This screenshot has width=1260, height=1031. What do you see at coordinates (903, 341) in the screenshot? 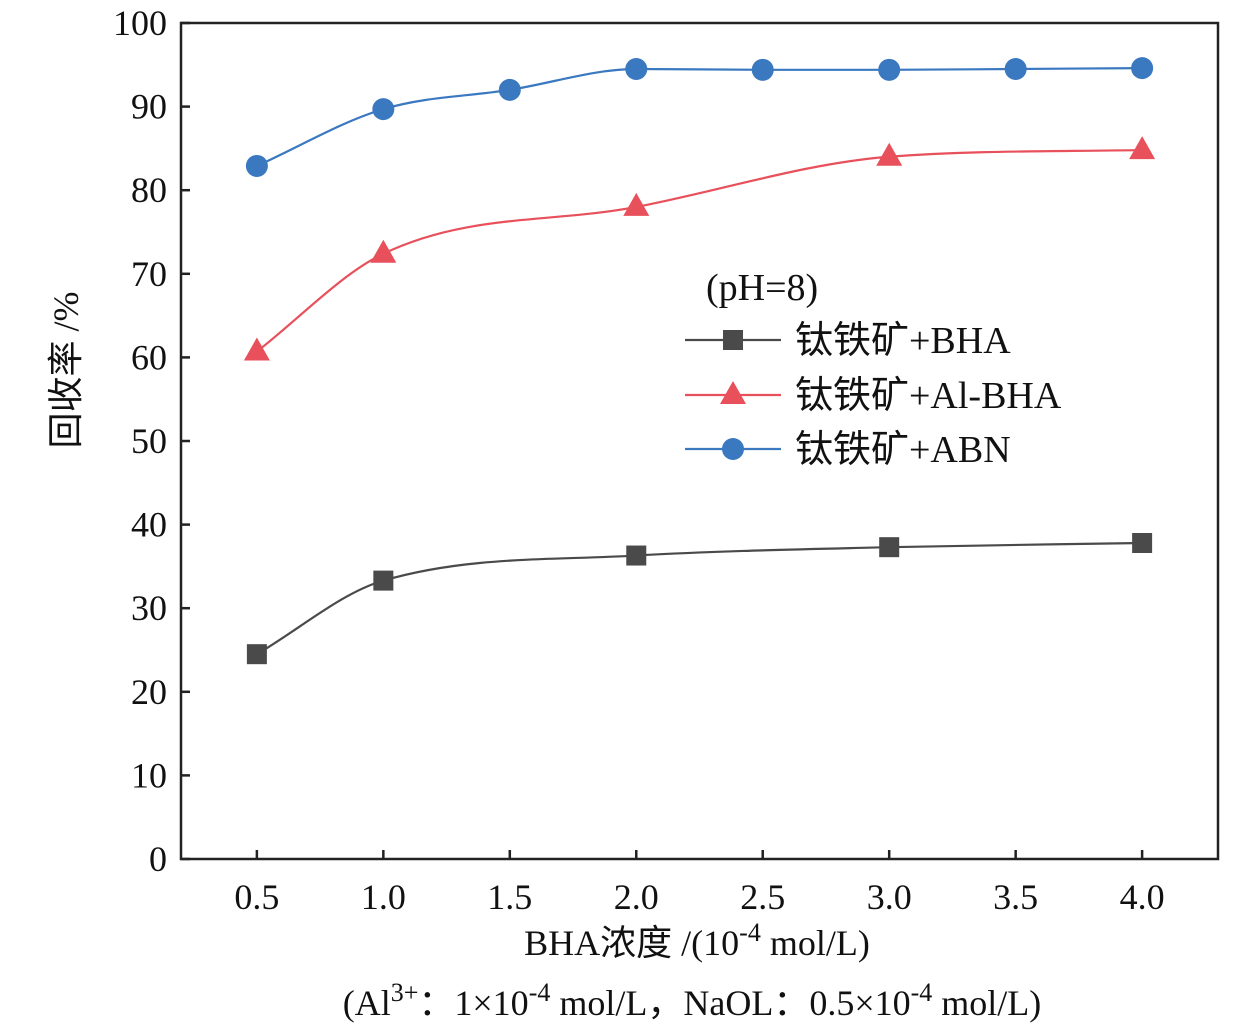
I see `legend-label-bha: 钛铁矿+BHA` at bounding box center [903, 341].